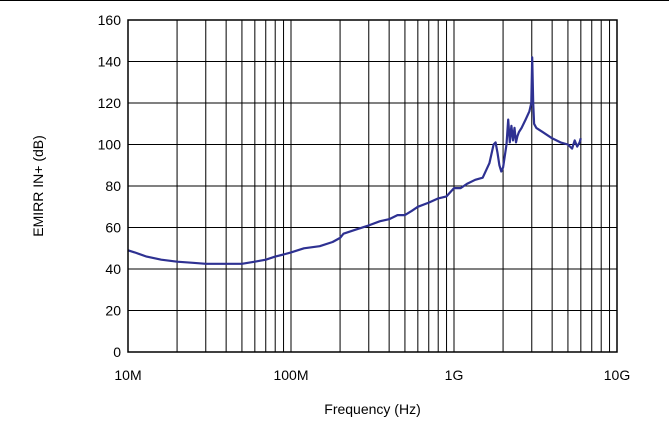 The width and height of the screenshot is (669, 428). Describe the element at coordinates (110, 20) in the screenshot. I see `y-tick-label-8: 160` at that location.